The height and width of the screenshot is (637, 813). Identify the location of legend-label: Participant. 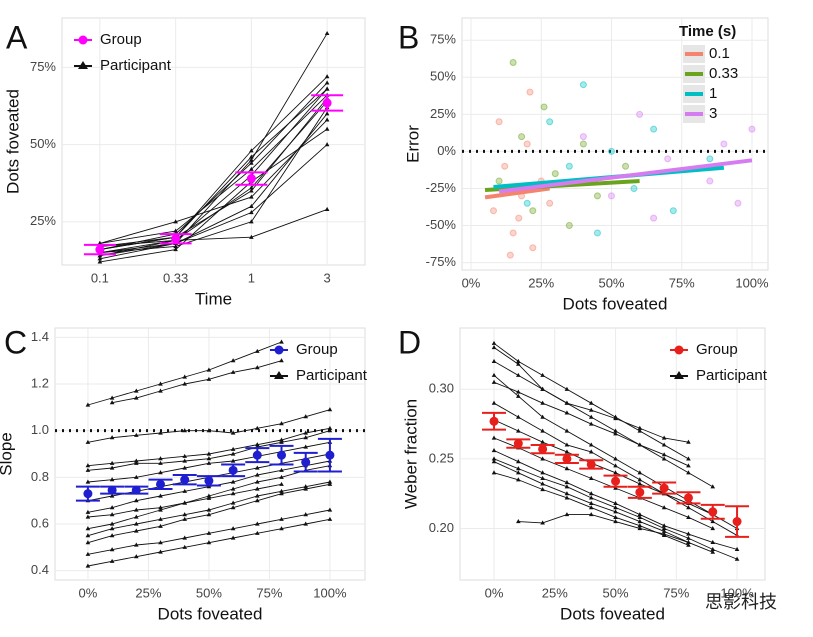
(332, 375).